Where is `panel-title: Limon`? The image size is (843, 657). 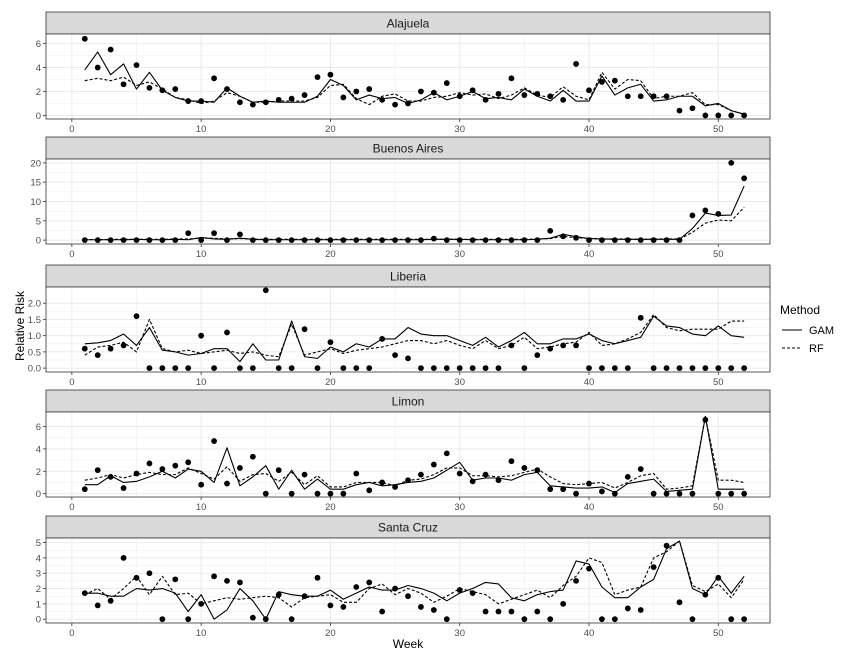 panel-title: Limon is located at coordinates (408, 402).